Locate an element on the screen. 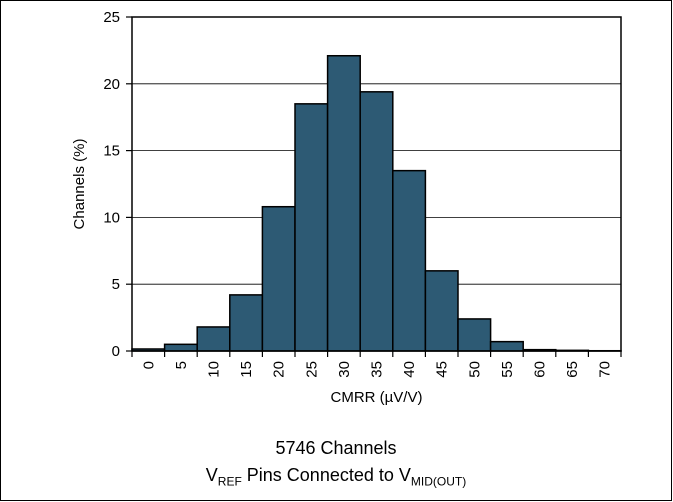  y-tick-label: 10 is located at coordinates (111, 217).